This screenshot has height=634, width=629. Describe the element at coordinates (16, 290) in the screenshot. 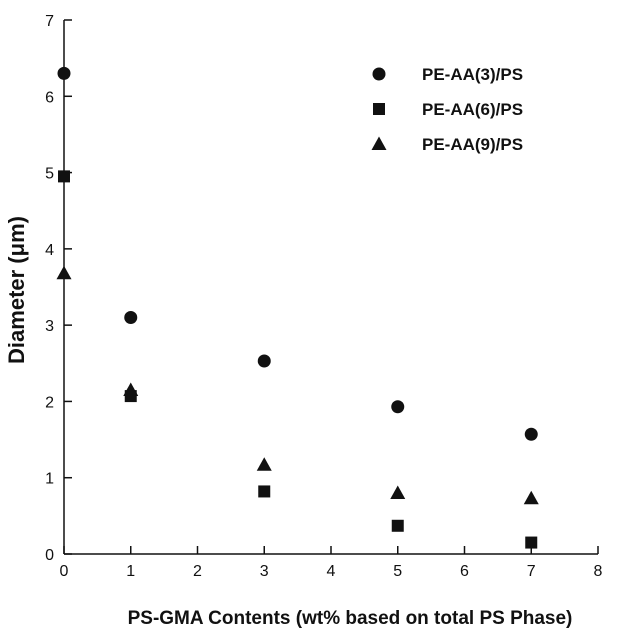

I see `y-axis-title: Diameter (μm)` at that location.